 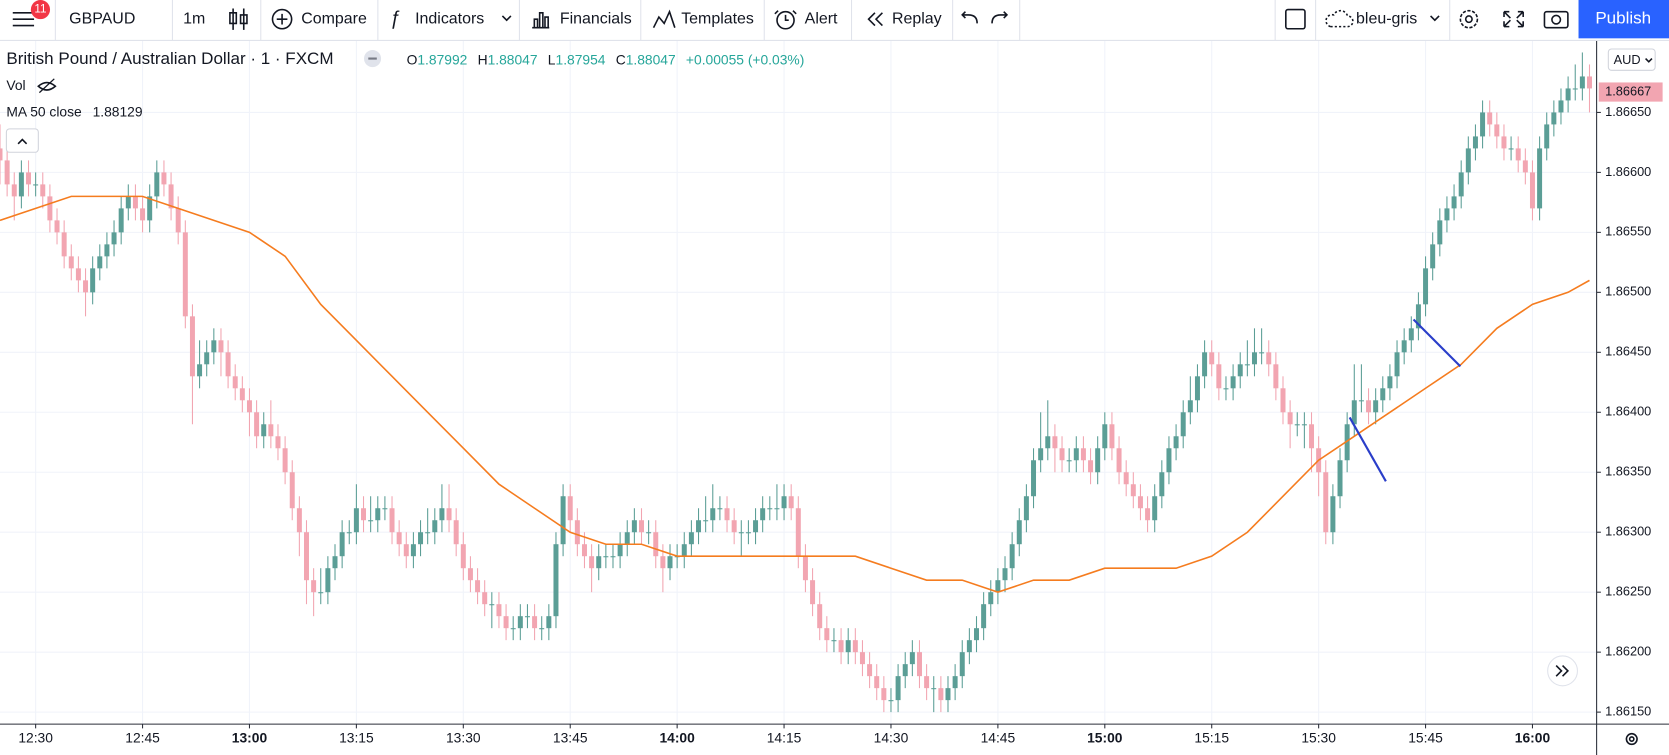 I want to click on y-tick-label: 1.86150, so click(x=1628, y=710).